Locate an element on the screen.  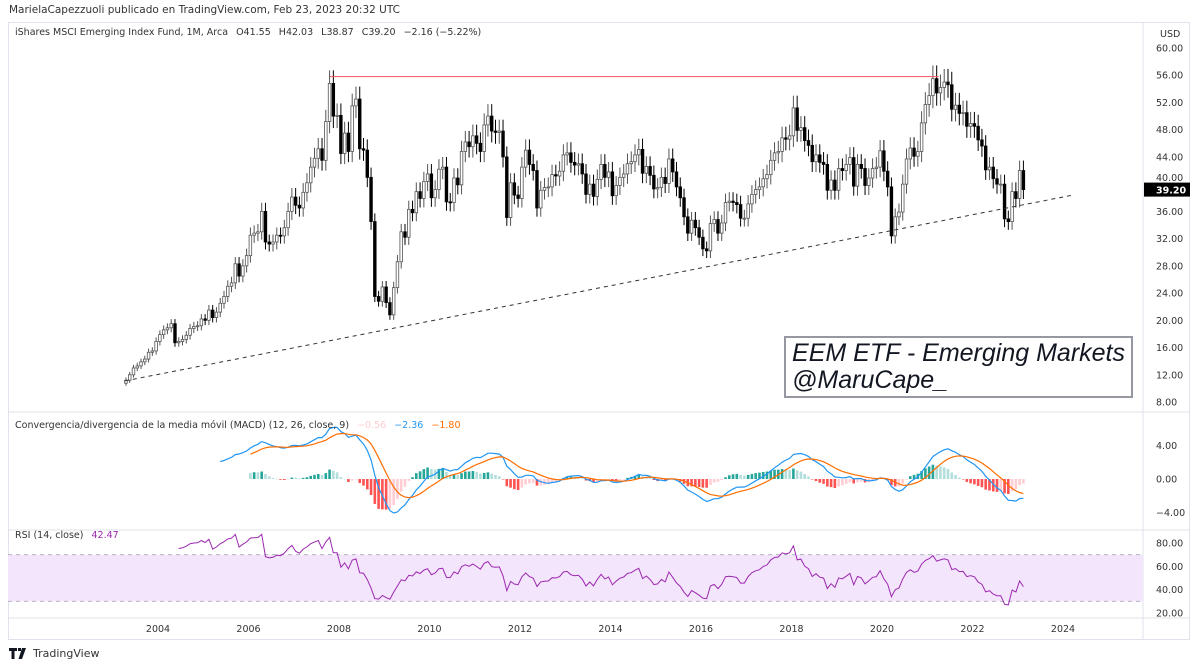
annotation-box: EEM ETF - Emerging Markets @MaruCape_ is located at coordinates (958, 367).